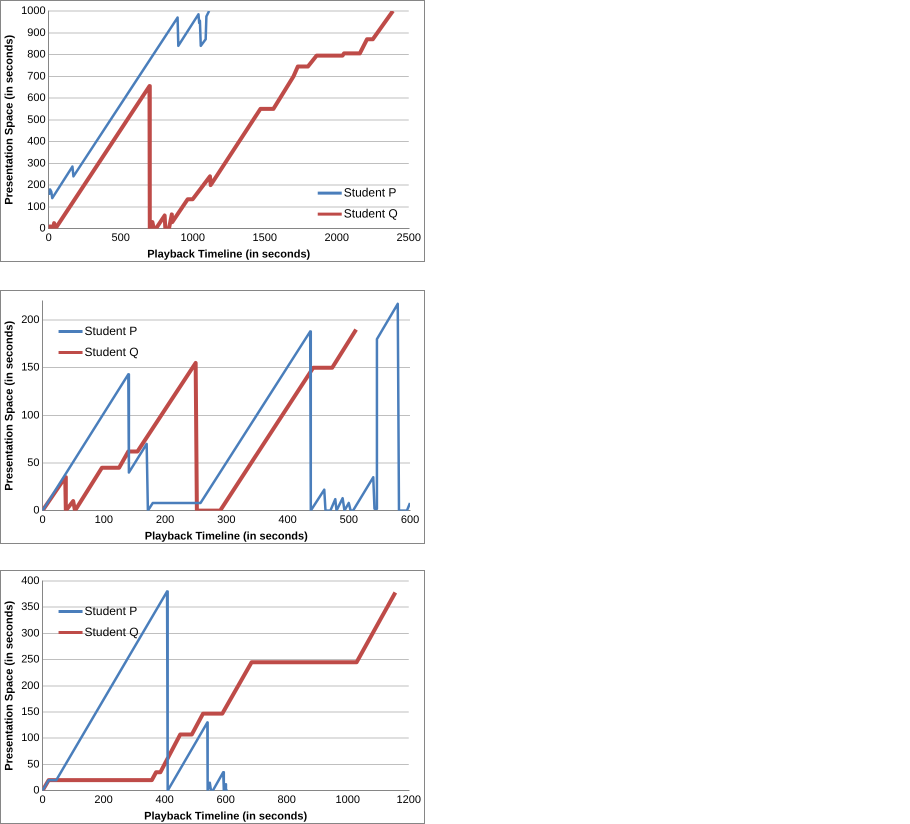 Image resolution: width=910 pixels, height=824 pixels. Describe the element at coordinates (36, 76) in the screenshot. I see `y-tick-label: 700` at that location.